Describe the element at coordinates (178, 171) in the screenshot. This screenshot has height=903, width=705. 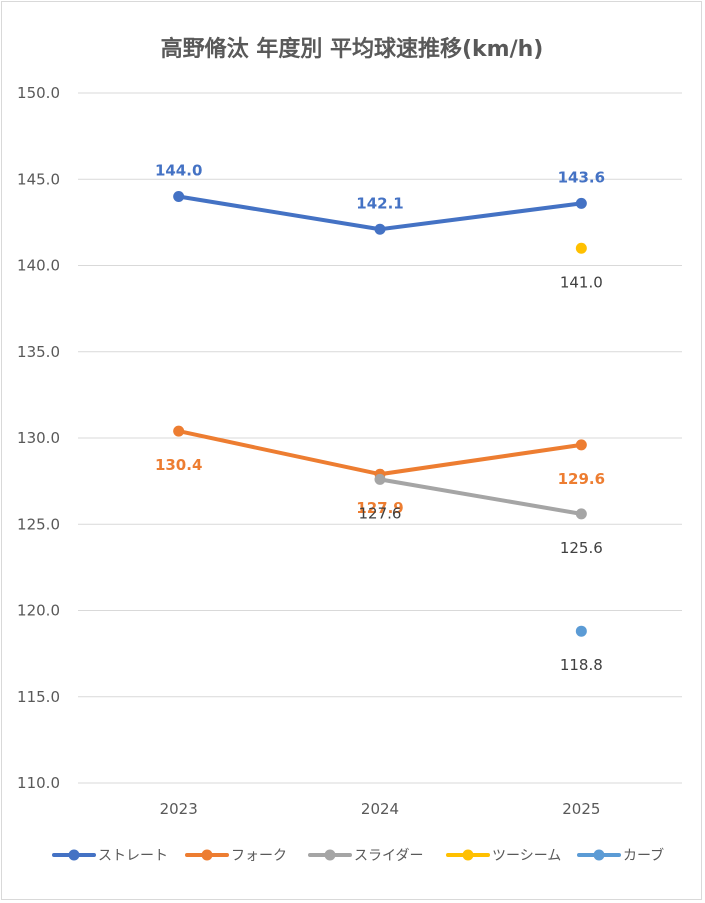
I see `data-label: 144.0` at that location.